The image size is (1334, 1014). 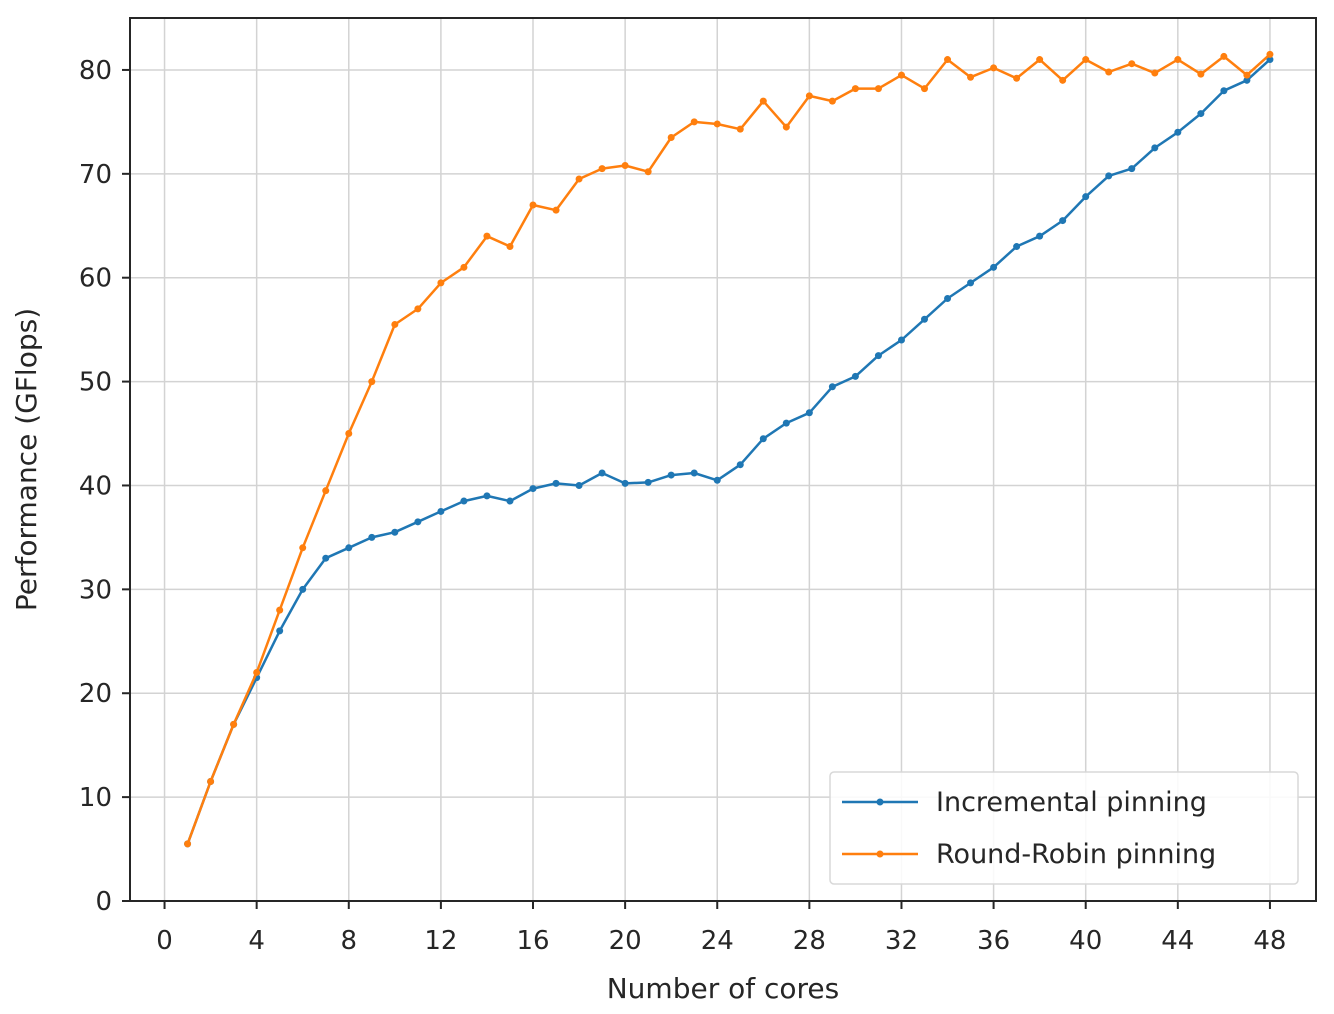 I want to click on y-tick-label: 40, so click(x=95, y=486).